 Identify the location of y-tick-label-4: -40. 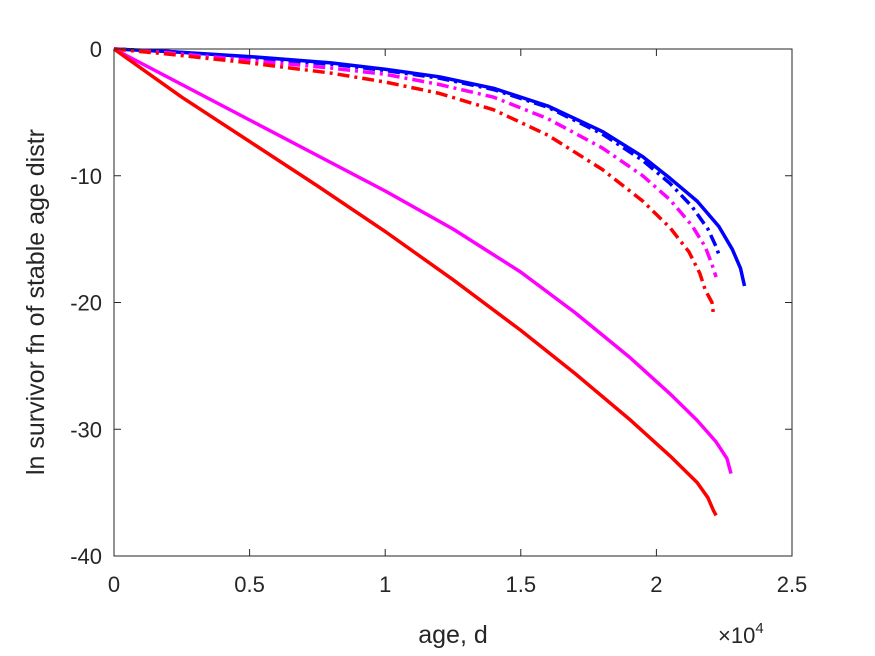
(86, 556).